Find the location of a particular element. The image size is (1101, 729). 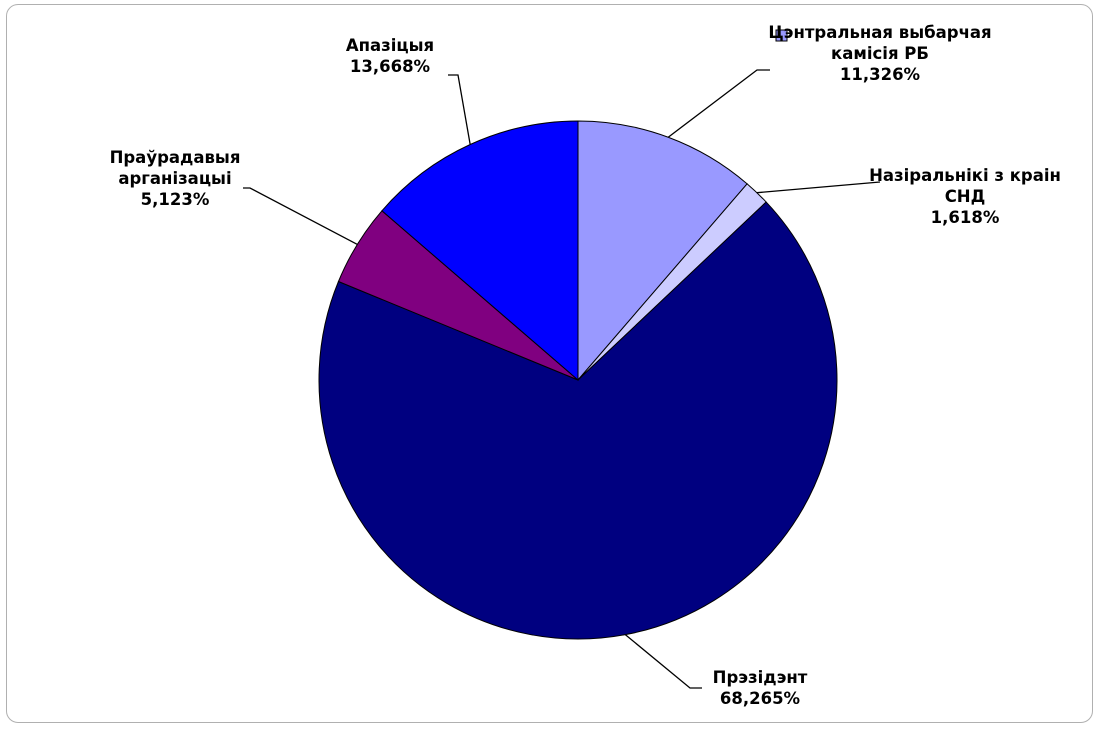

data-label: Прэзідэнт 68,265% is located at coordinates (760, 688).